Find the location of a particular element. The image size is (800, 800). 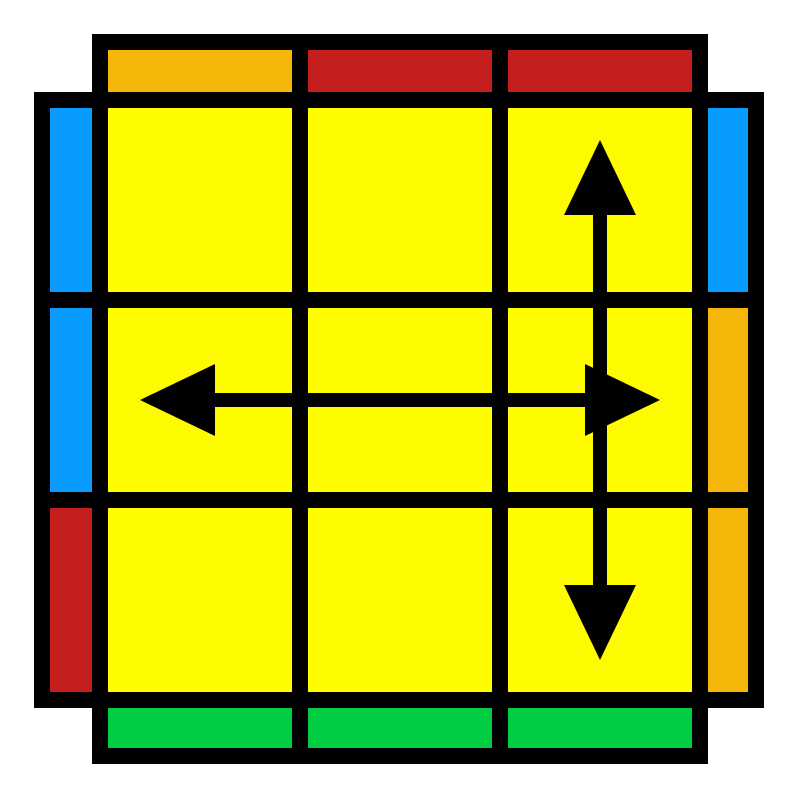

top-face-cell-r3-c1 is located at coordinates (200, 600).